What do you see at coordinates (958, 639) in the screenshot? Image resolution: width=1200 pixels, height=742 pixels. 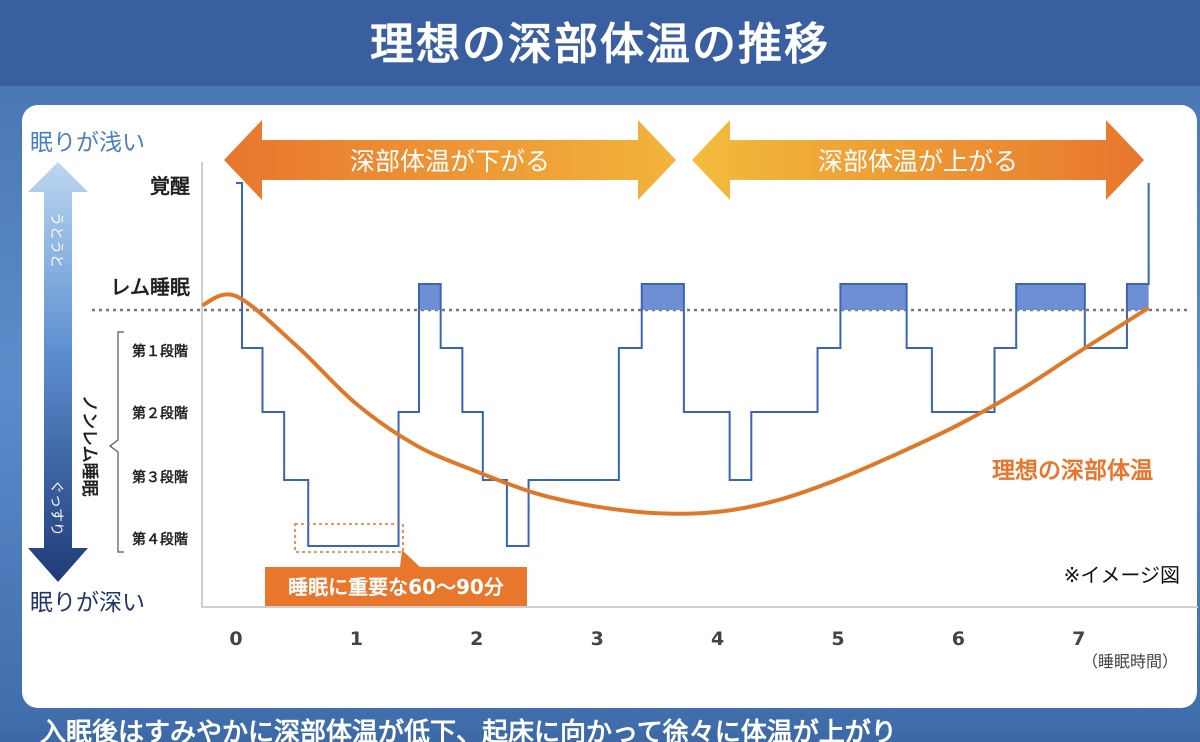 I see `x-tick-label: 6` at bounding box center [958, 639].